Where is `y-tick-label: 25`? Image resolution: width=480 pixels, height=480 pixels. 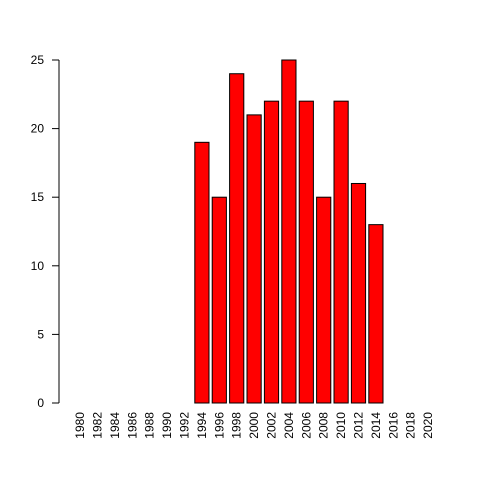
y-tick-label: 25 is located at coordinates (38, 60).